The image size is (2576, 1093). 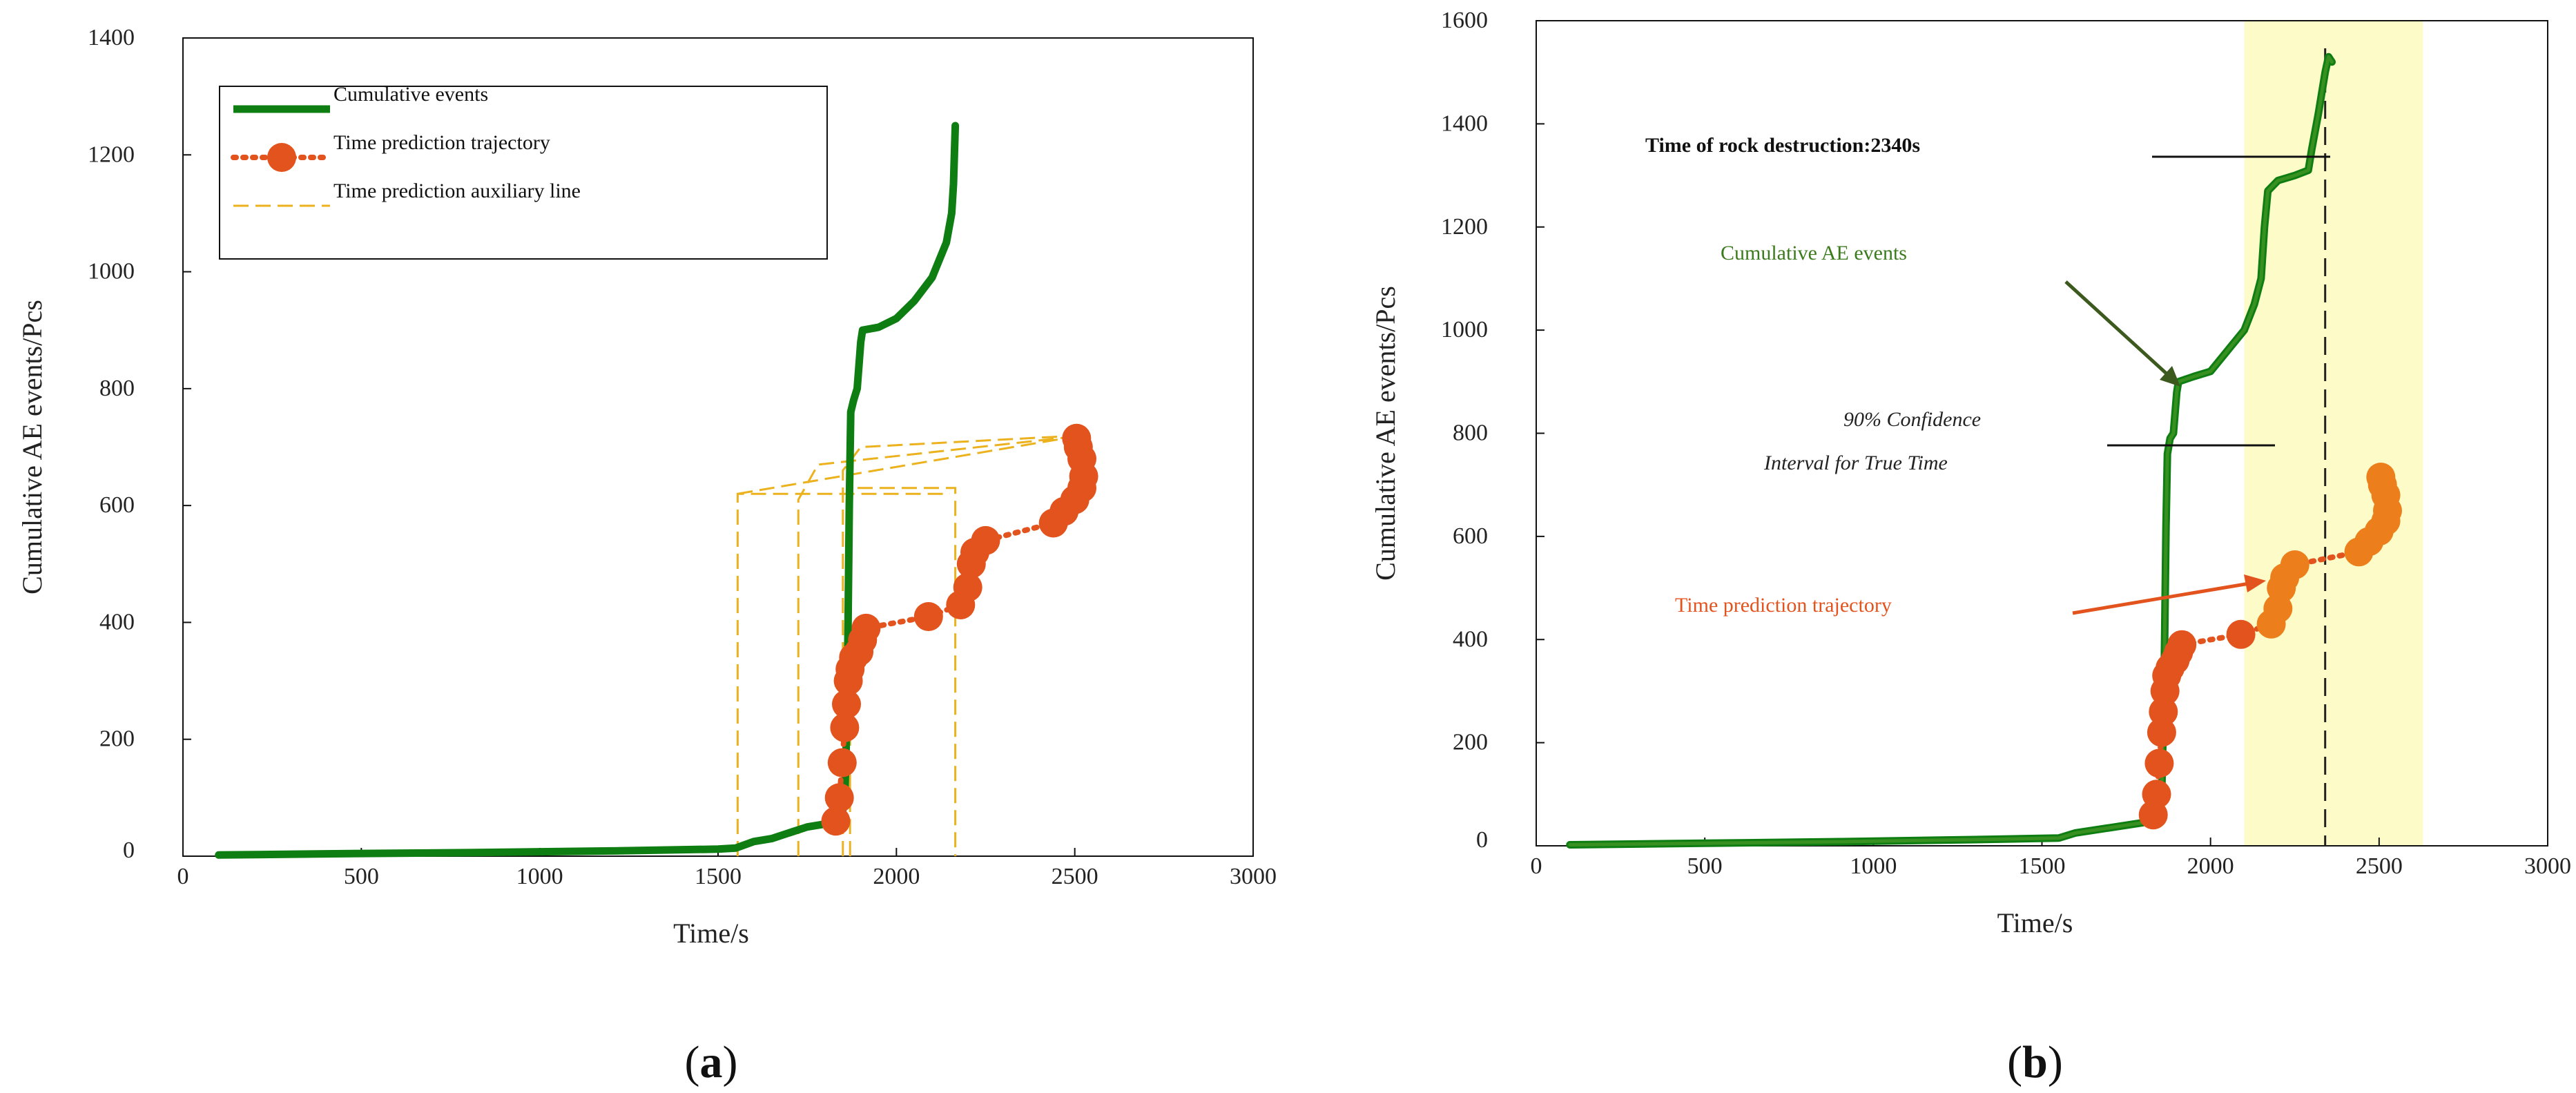 I want to click on panel-label-letter: b, so click(x=2035, y=1062).